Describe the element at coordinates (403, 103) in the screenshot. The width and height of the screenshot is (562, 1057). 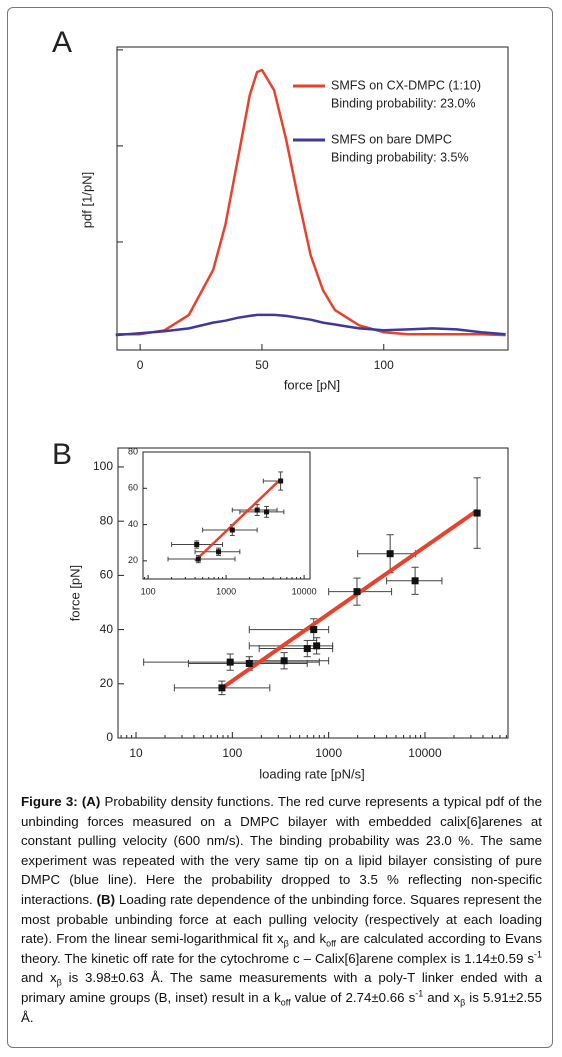
I see `legend-annotation: Binding probability: 23.0%` at that location.